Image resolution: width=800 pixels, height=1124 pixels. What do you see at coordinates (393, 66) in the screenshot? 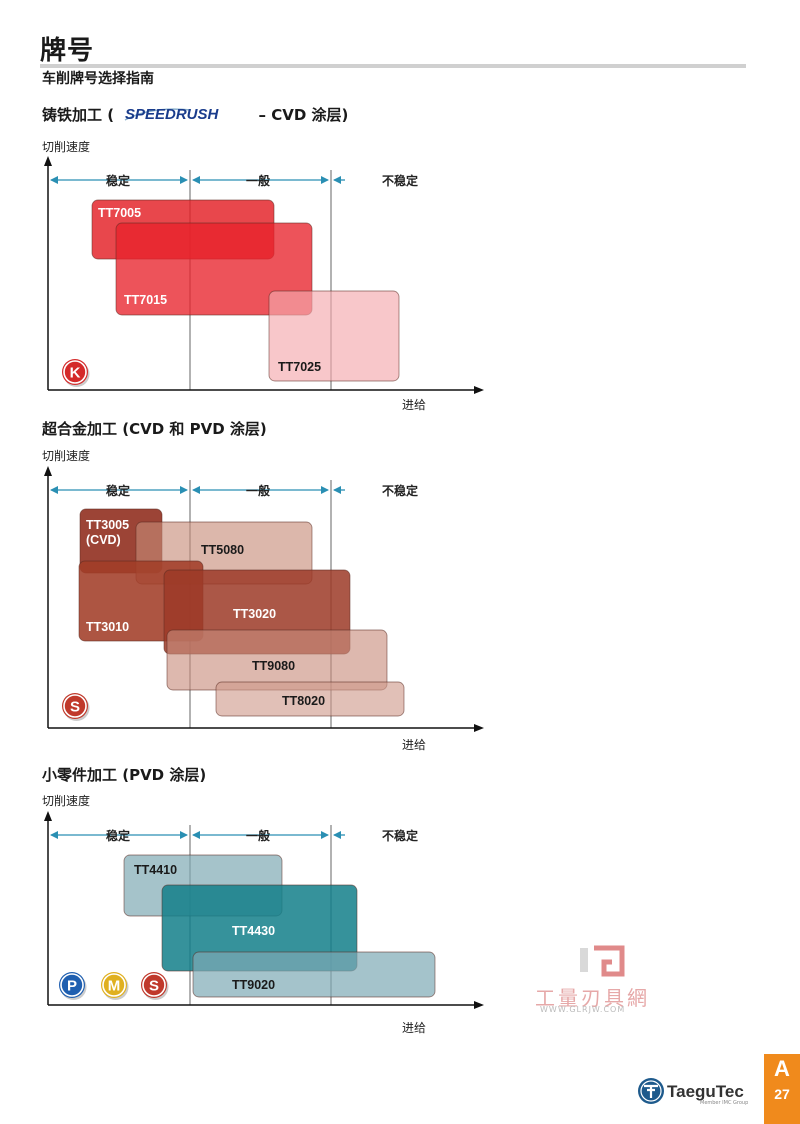
I see `title-rule` at bounding box center [393, 66].